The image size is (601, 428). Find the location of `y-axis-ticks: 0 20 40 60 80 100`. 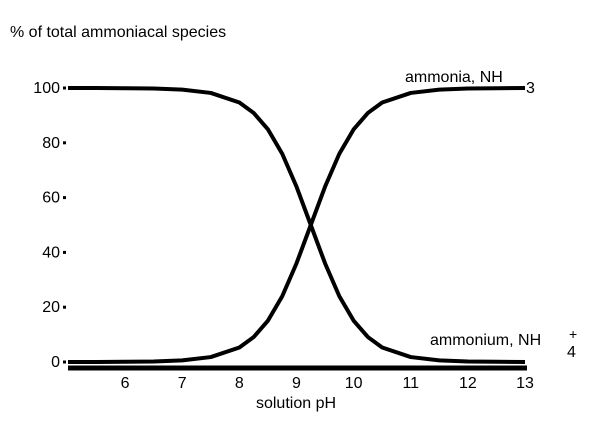

y-axis-ticks: 0 20 40 60 80 100 is located at coordinates (49, 225).